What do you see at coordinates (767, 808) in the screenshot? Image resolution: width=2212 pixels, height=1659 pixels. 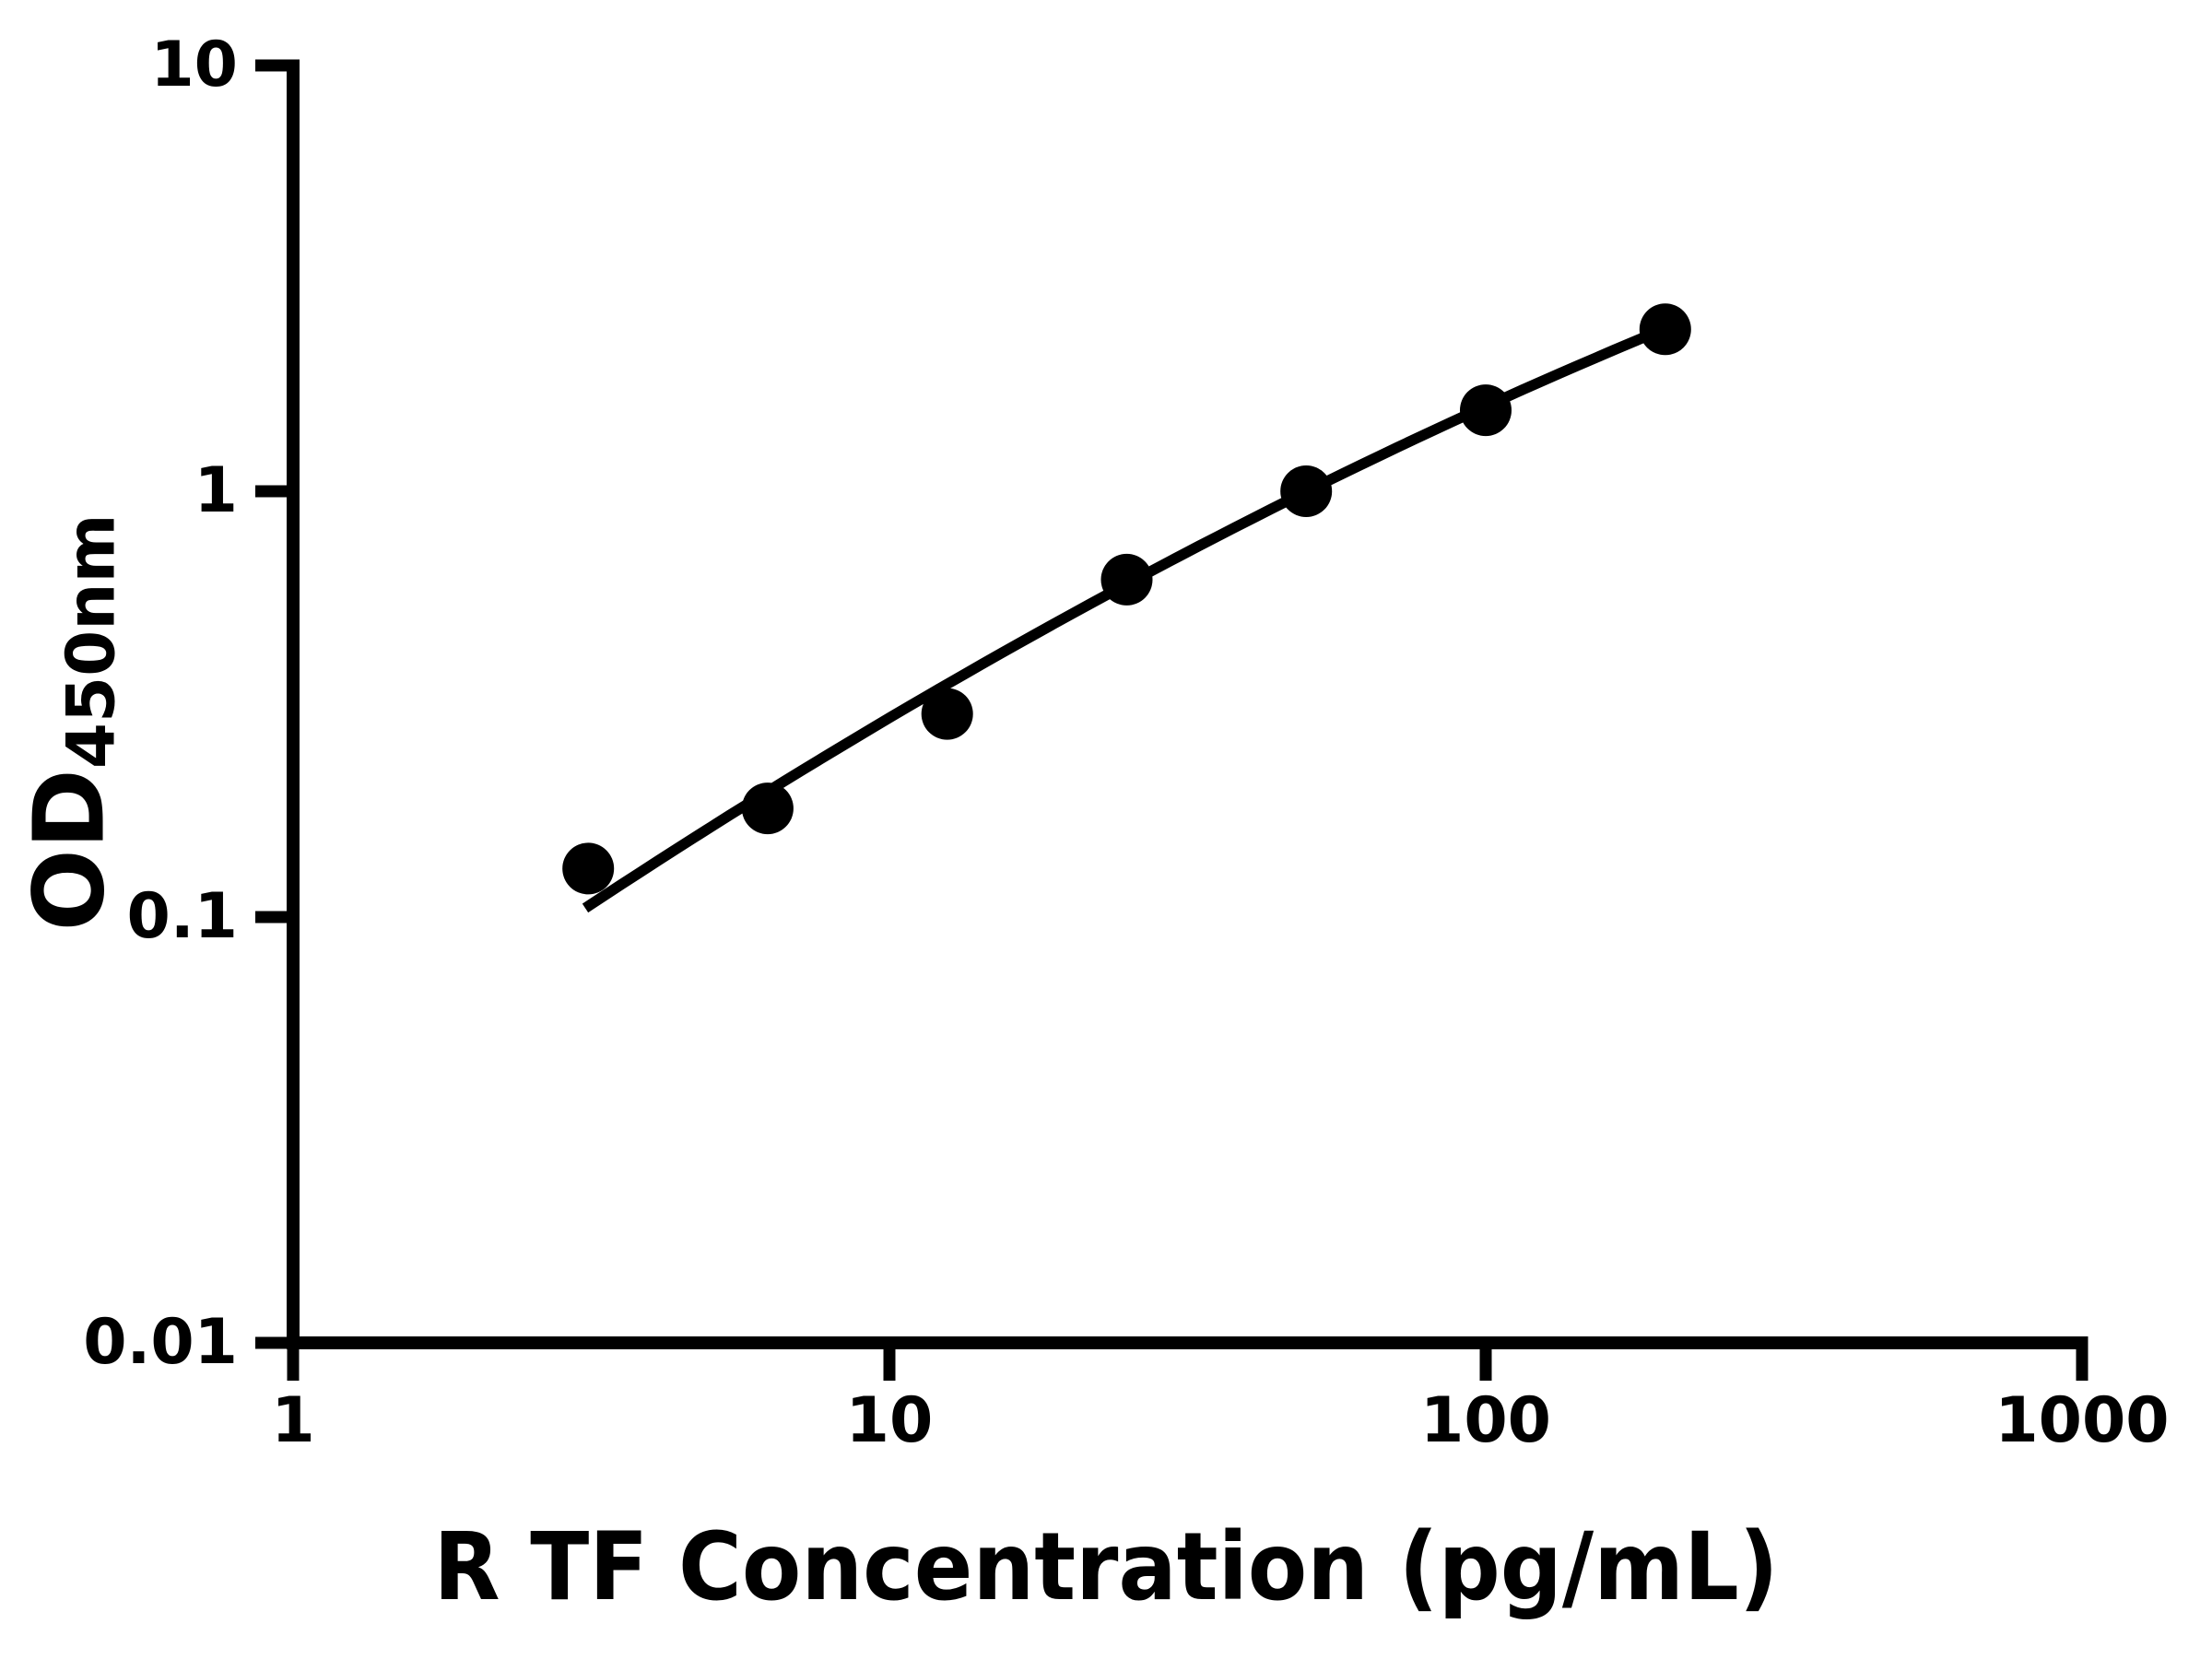 I see `data-point-x6.25` at bounding box center [767, 808].